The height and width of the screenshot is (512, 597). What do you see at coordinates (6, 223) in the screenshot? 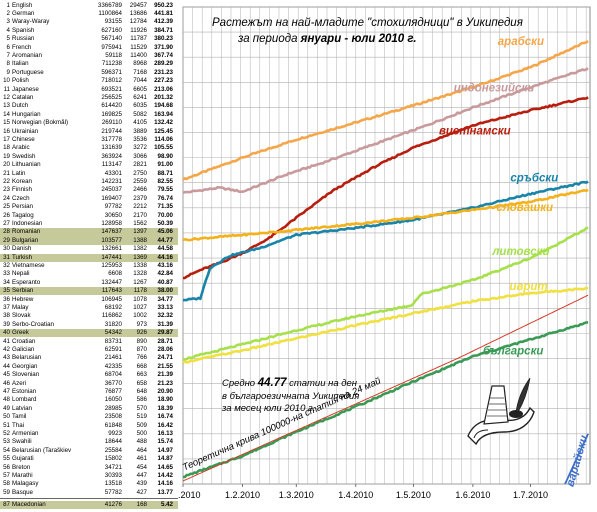
I see `rank-cell: 27` at bounding box center [6, 223].